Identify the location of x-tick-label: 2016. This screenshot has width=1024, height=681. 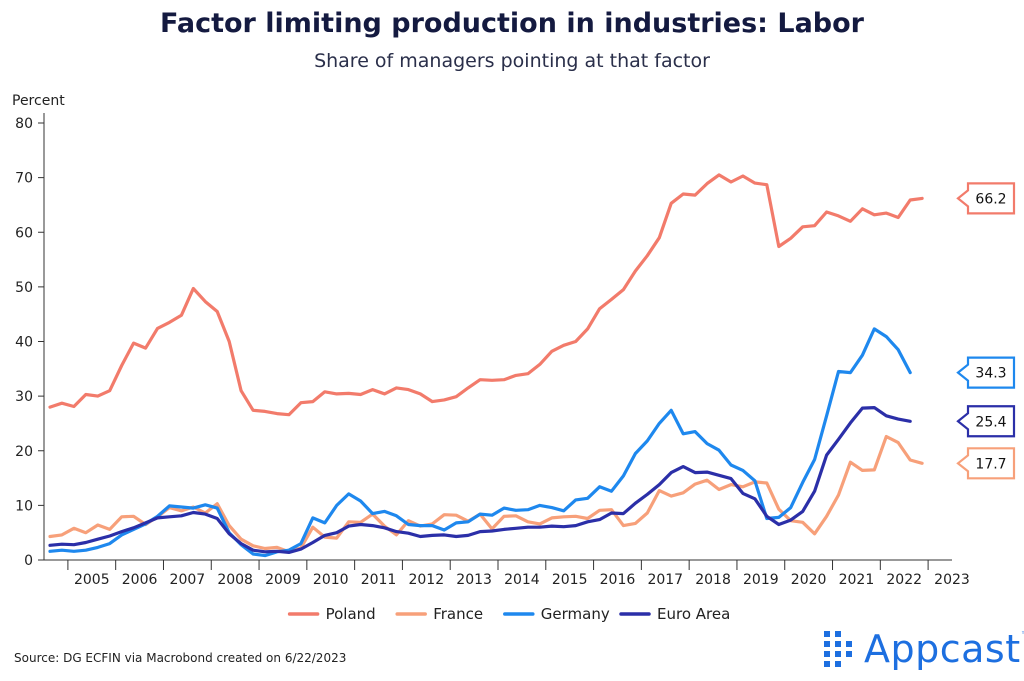
(618, 580).